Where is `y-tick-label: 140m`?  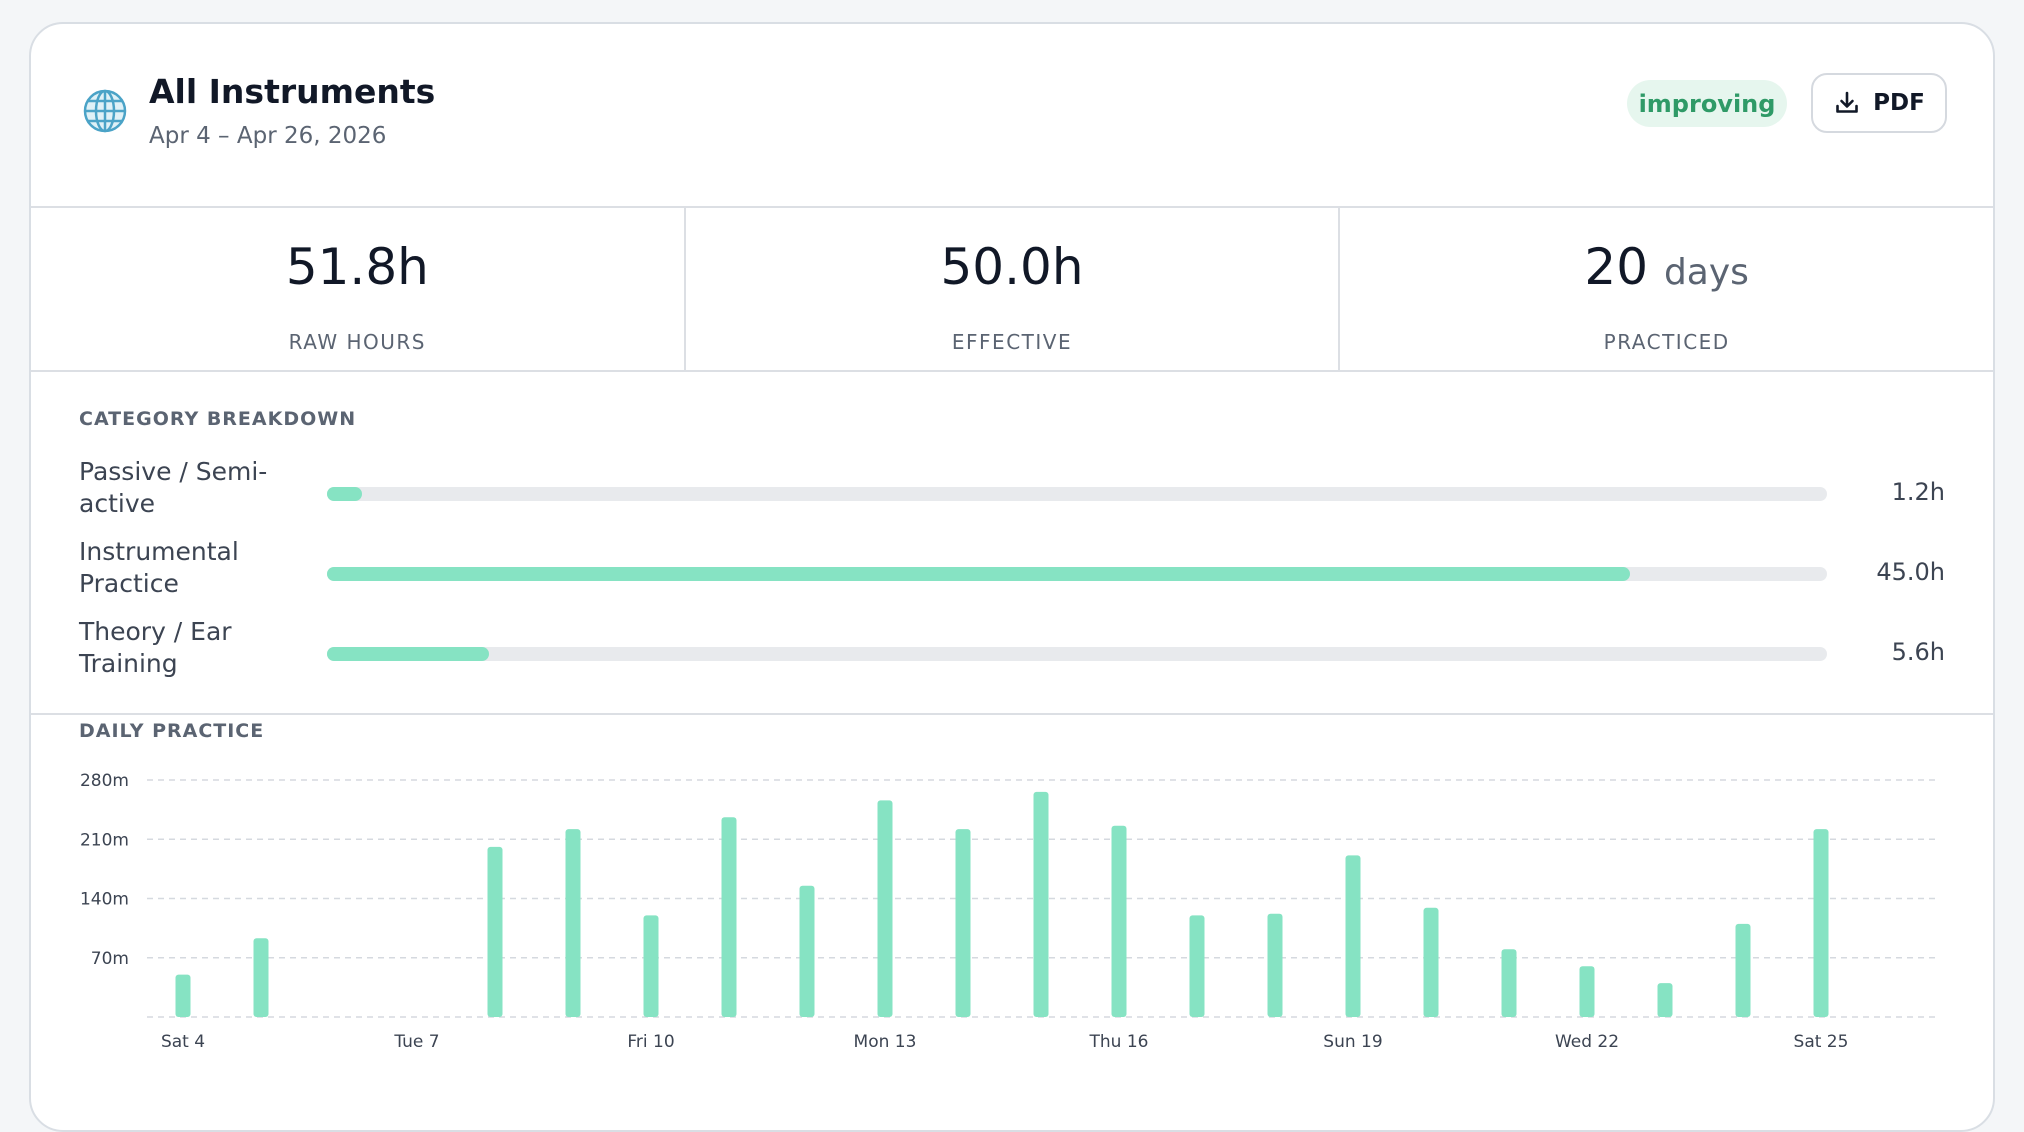 y-tick-label: 140m is located at coordinates (104, 900).